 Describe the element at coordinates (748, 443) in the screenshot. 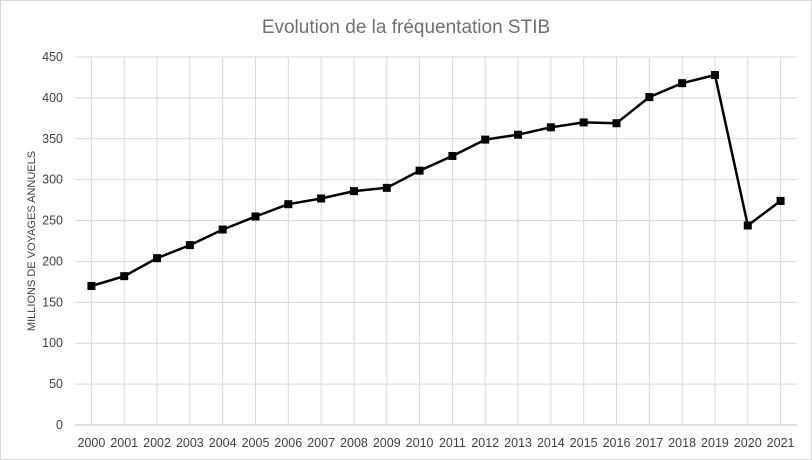

I see `x-tick-label: 2020` at that location.